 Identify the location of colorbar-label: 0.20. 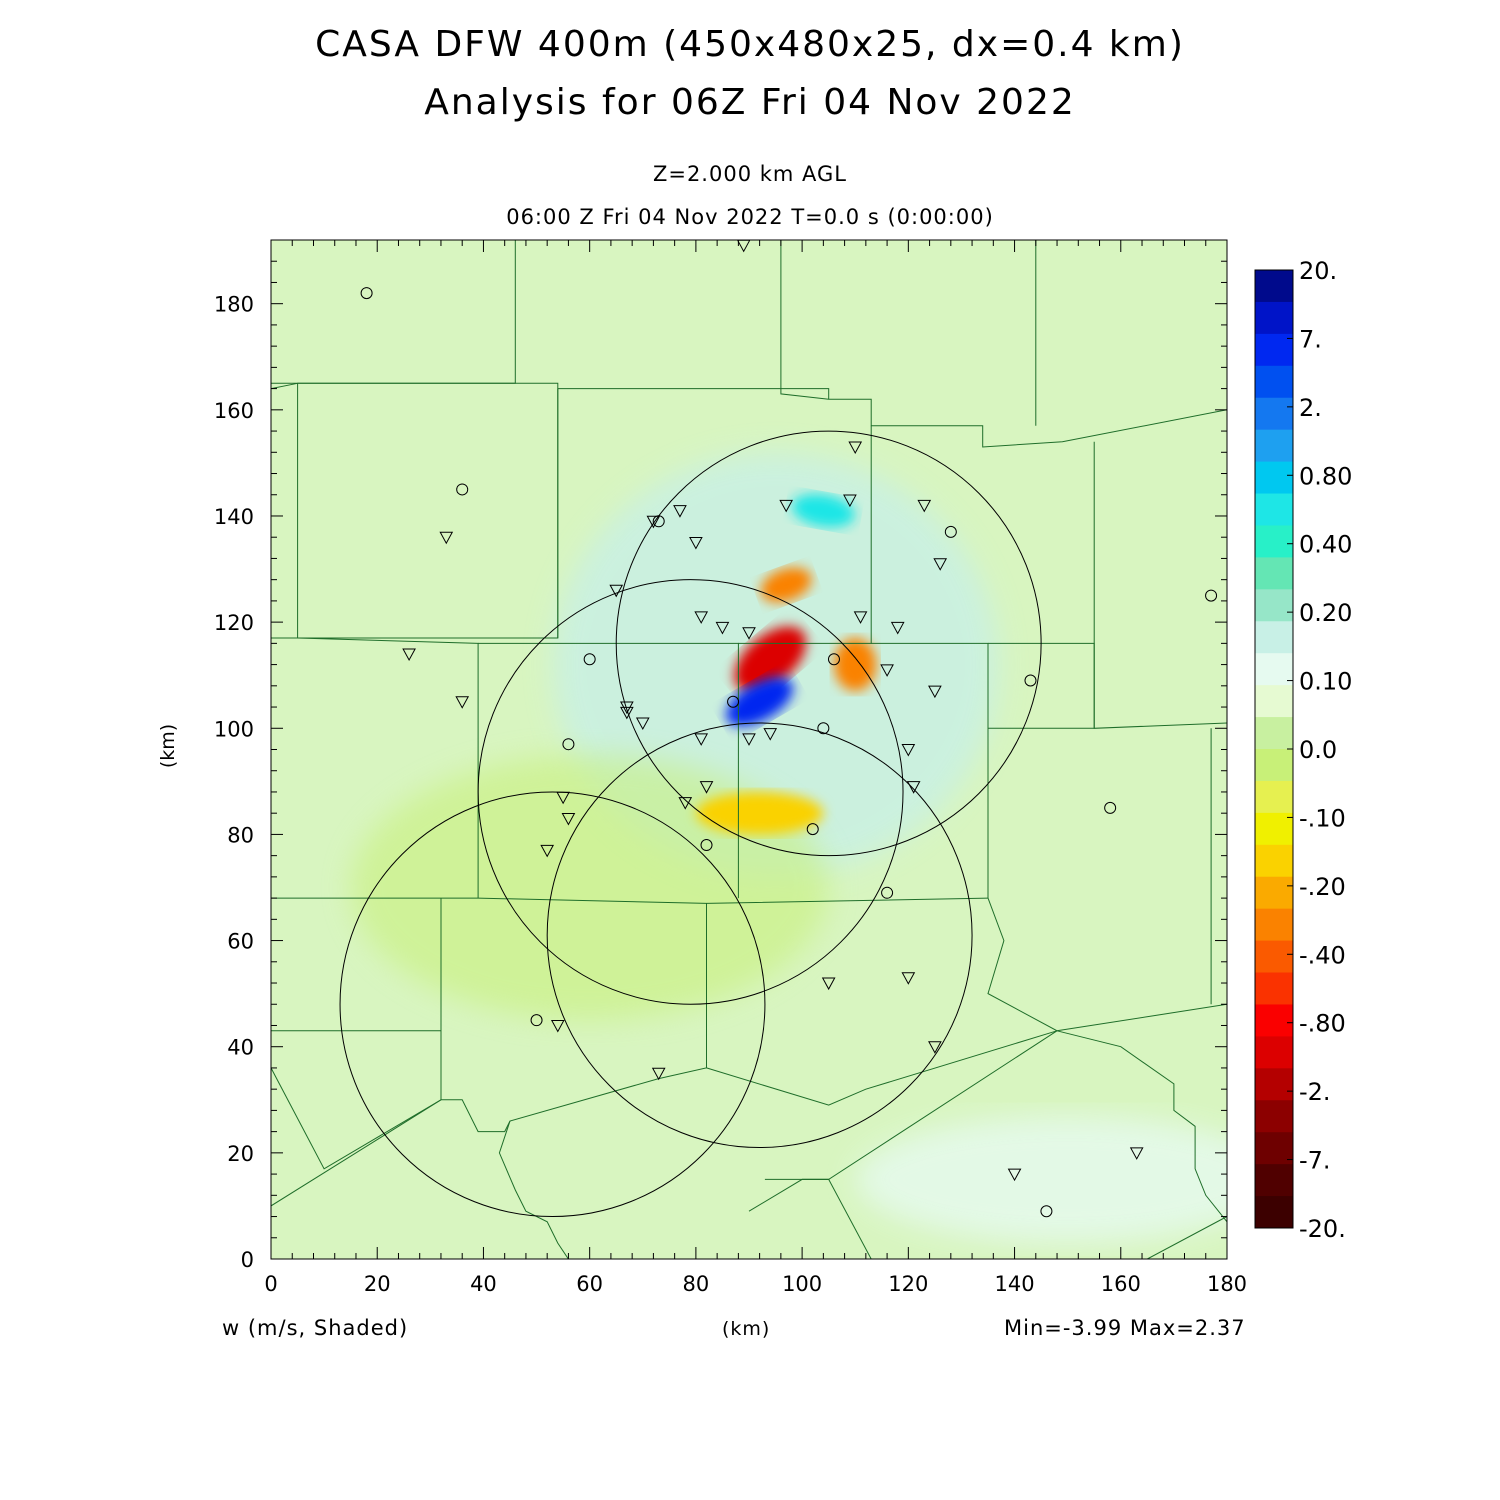
(1325, 613).